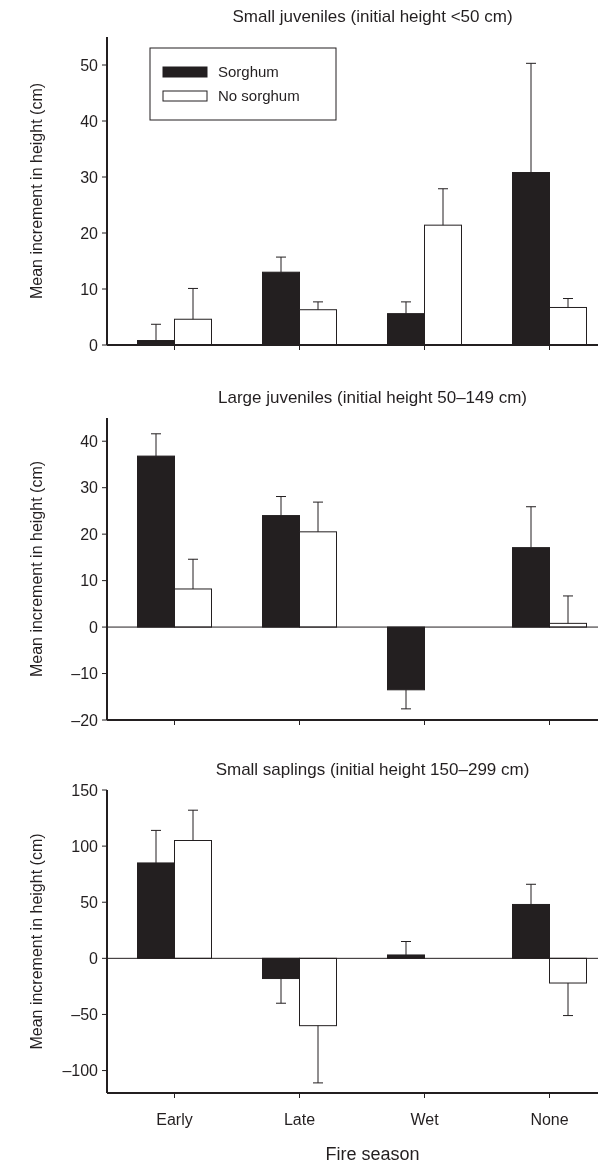 This screenshot has width=598, height=1163. Describe the element at coordinates (372, 1153) in the screenshot. I see `x-axis-title: Fire season` at that location.